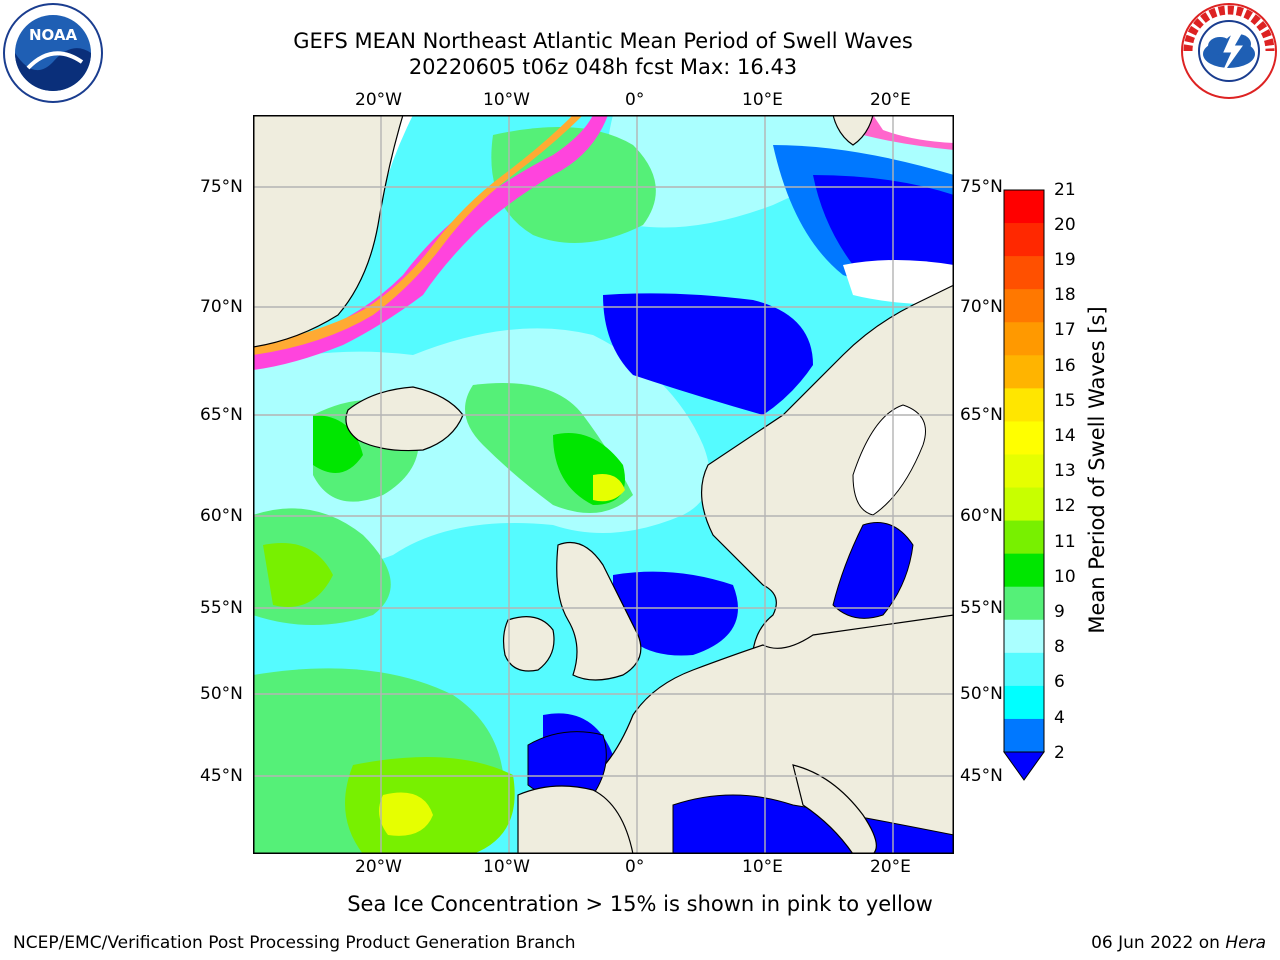 This screenshot has width=1280, height=960. Describe the element at coordinates (1065, 260) in the screenshot. I see `colorbar-tick: 19` at that location.